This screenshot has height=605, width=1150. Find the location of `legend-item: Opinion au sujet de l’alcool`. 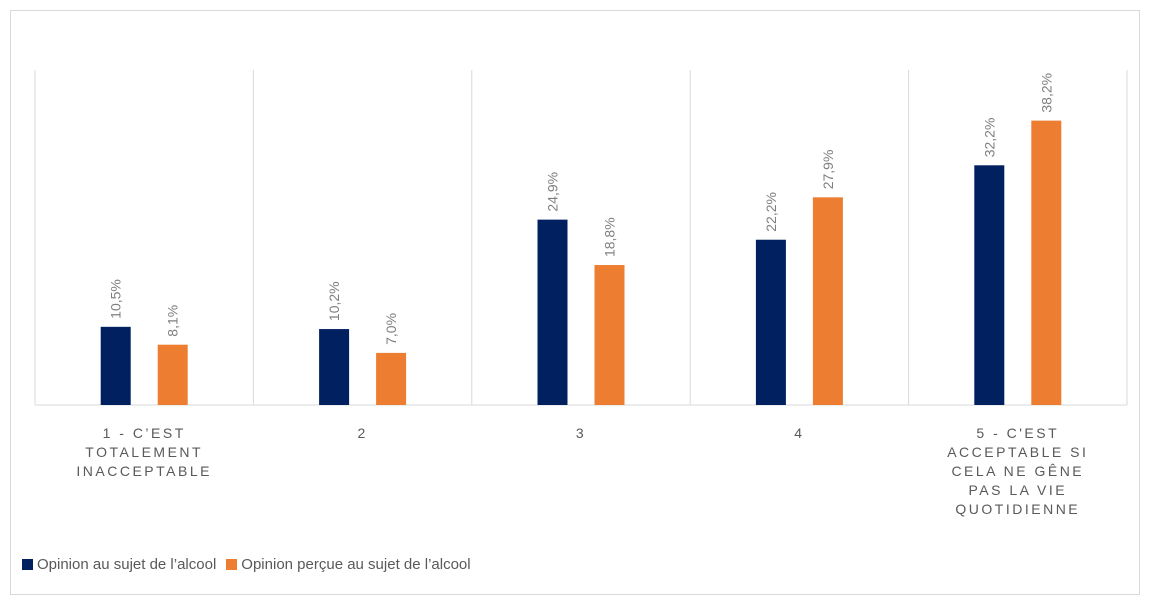

legend-item: Opinion au sujet de l’alcool is located at coordinates (119, 564).